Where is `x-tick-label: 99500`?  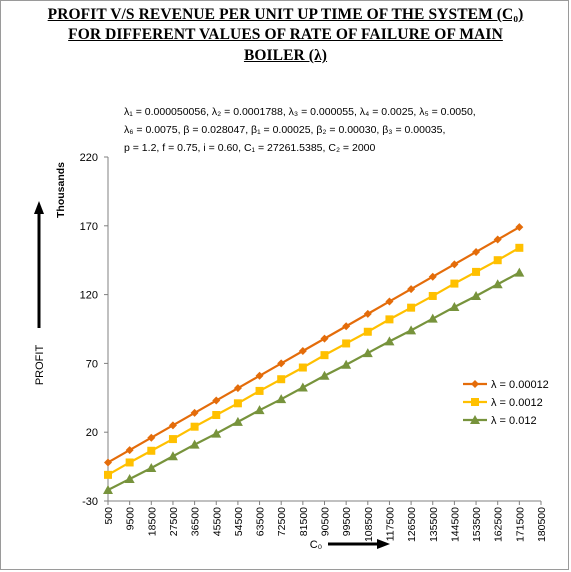
x-tick-label: 99500 is located at coordinates (347, 521).